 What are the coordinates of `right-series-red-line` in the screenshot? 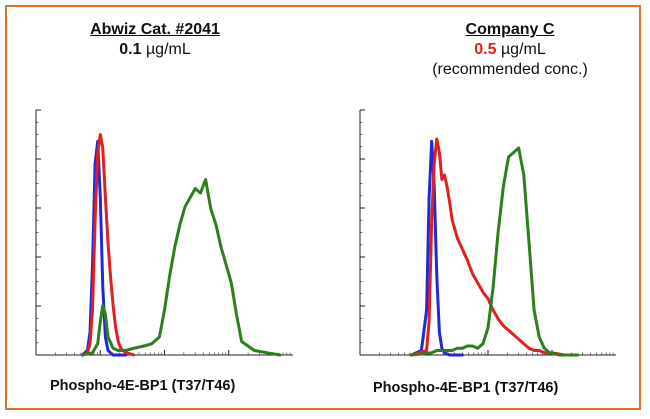 It's located at (494, 247).